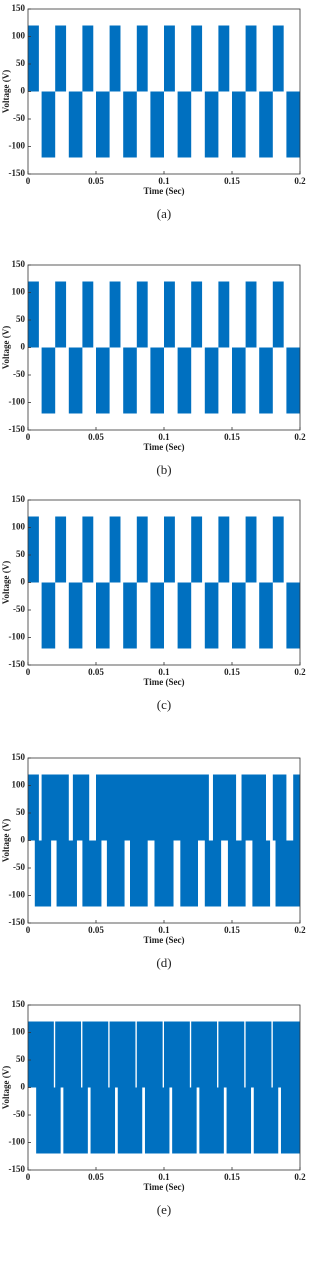 The image size is (320, 1280). I want to click on x-tick-label: 0.05, so click(96, 672).